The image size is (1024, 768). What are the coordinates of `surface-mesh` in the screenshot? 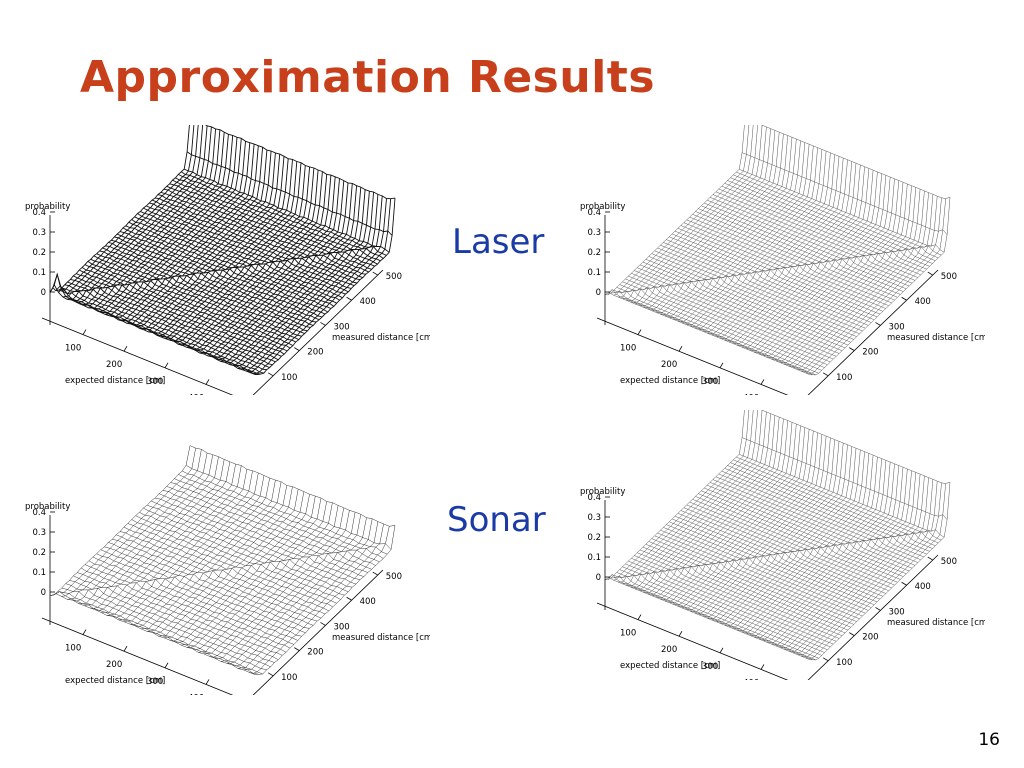 It's located at (222, 560).